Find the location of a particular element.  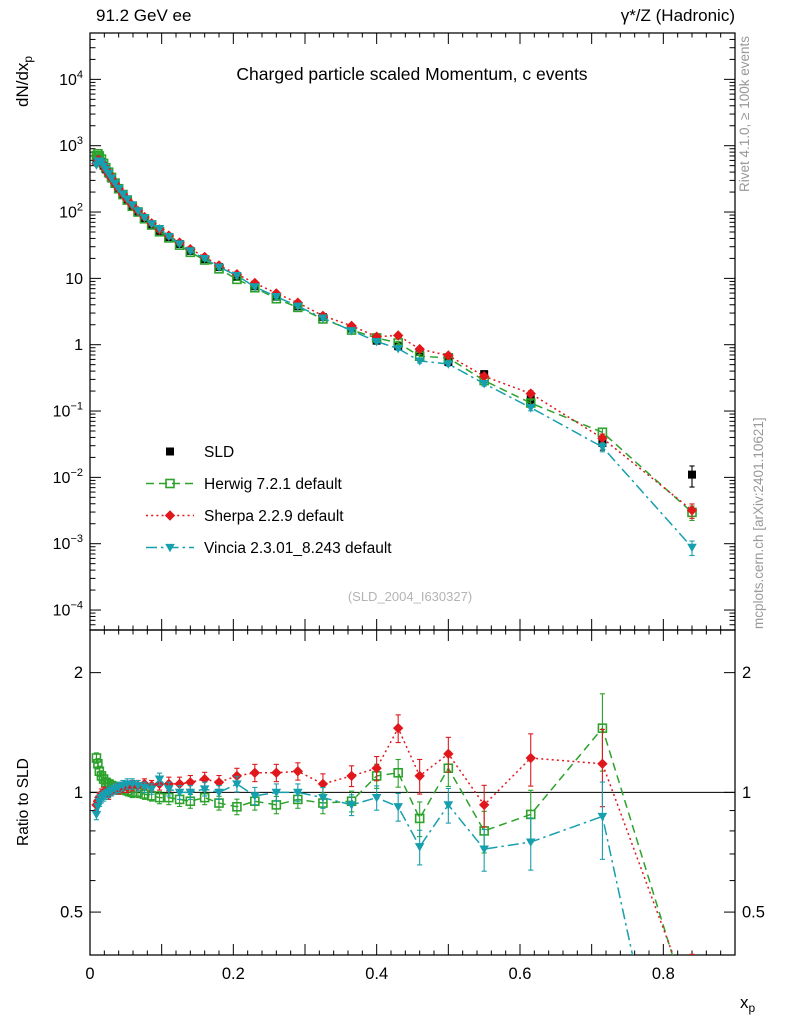

x-axis-tick-label: 0.8 is located at coordinates (663, 974).